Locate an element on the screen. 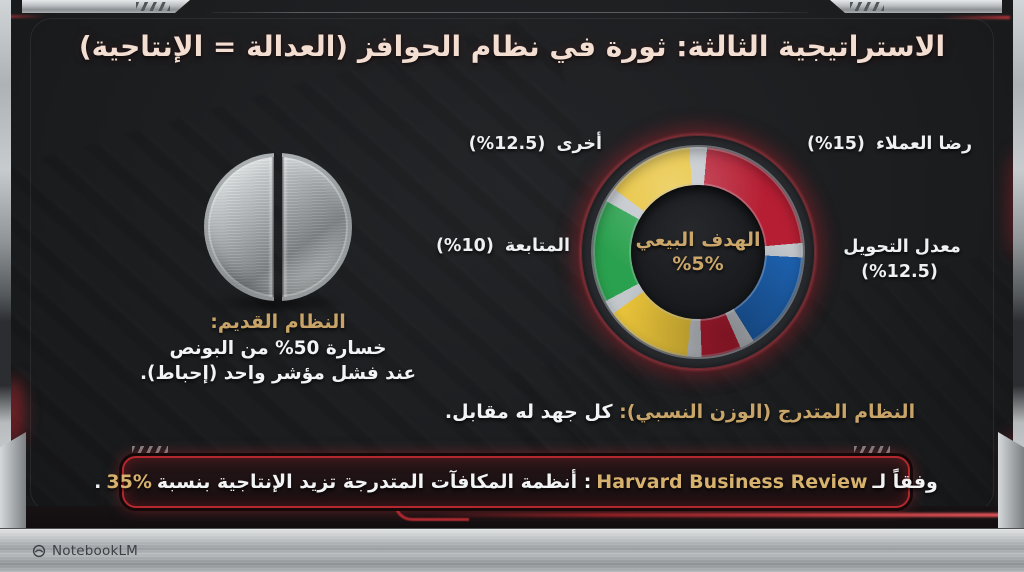 This screenshot has height=572, width=1024. banner-source: Harvard Business Review is located at coordinates (732, 482).